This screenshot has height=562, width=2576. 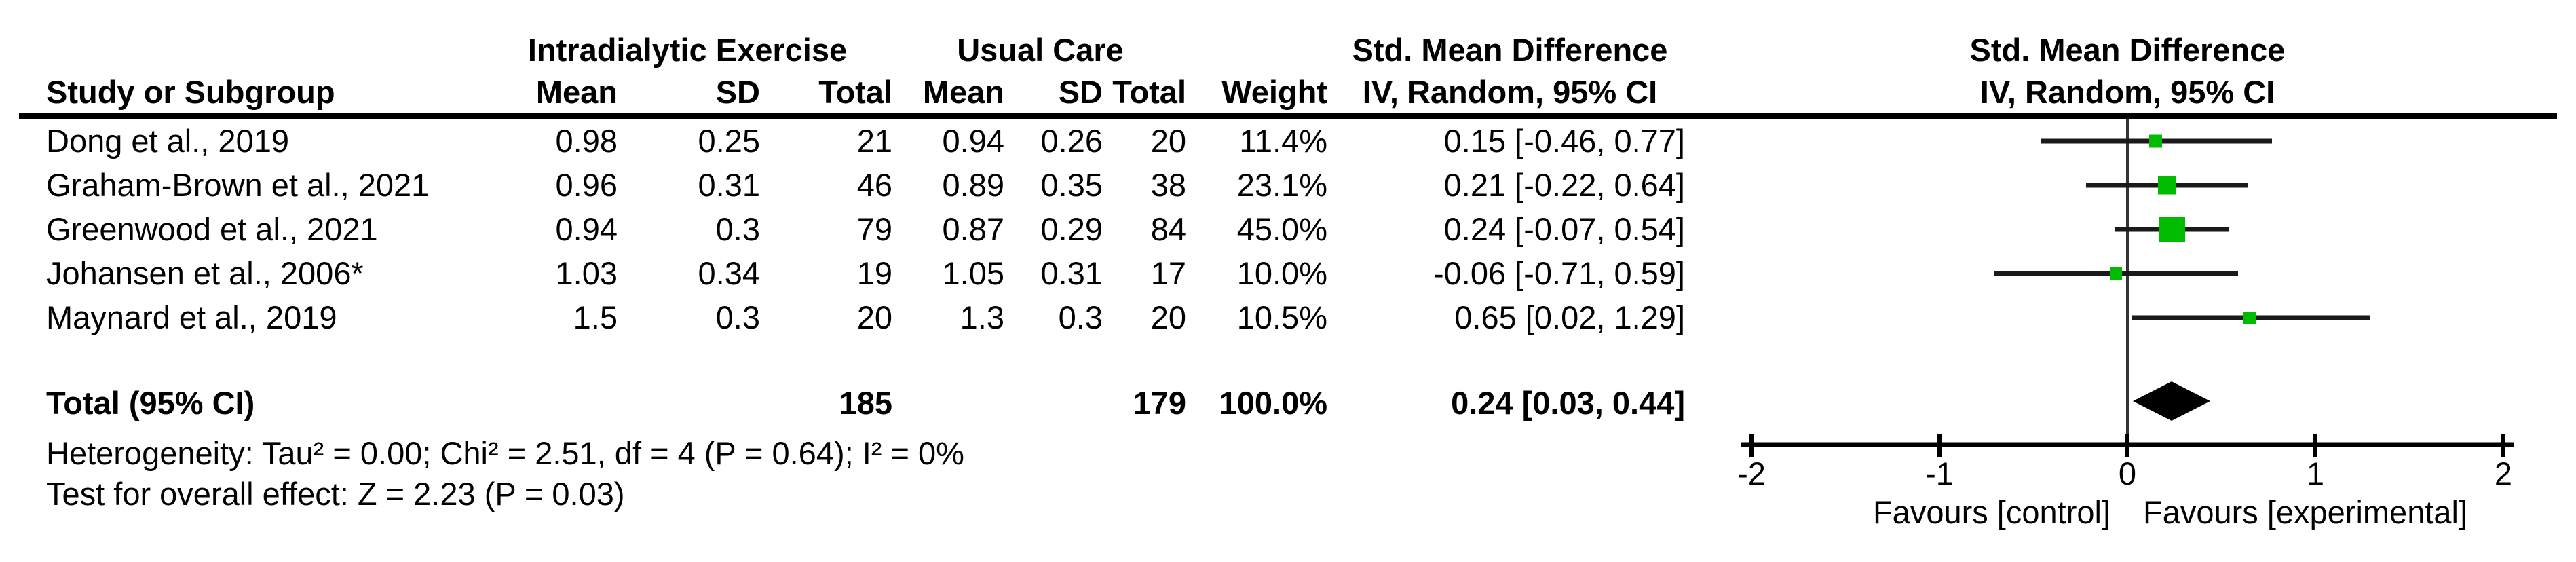 I want to click on ctrl-sd: 0.3, so click(x=1080, y=317).